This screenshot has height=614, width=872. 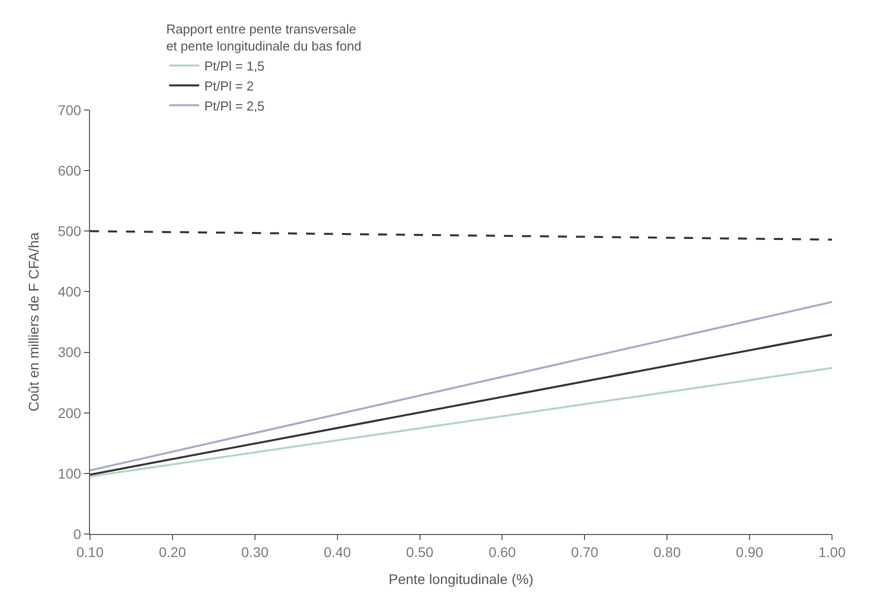 What do you see at coordinates (70, 110) in the screenshot?
I see `y-tick-label: 700` at bounding box center [70, 110].